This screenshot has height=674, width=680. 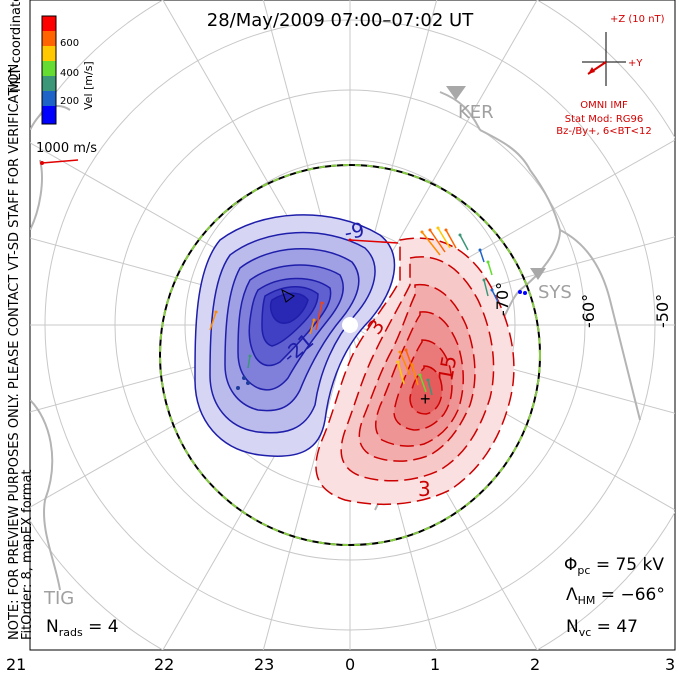 I want to click on station-label-sys: SYS, so click(x=555, y=292).